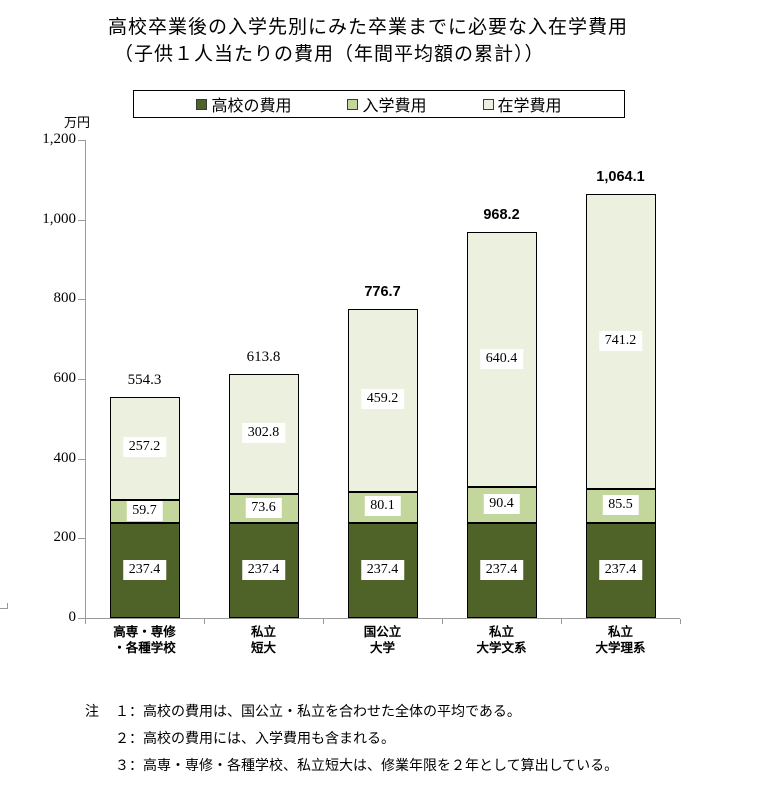 The image size is (771, 797). Describe the element at coordinates (263, 507) in the screenshot. I see `bar-segment-label: 73.6` at that location.